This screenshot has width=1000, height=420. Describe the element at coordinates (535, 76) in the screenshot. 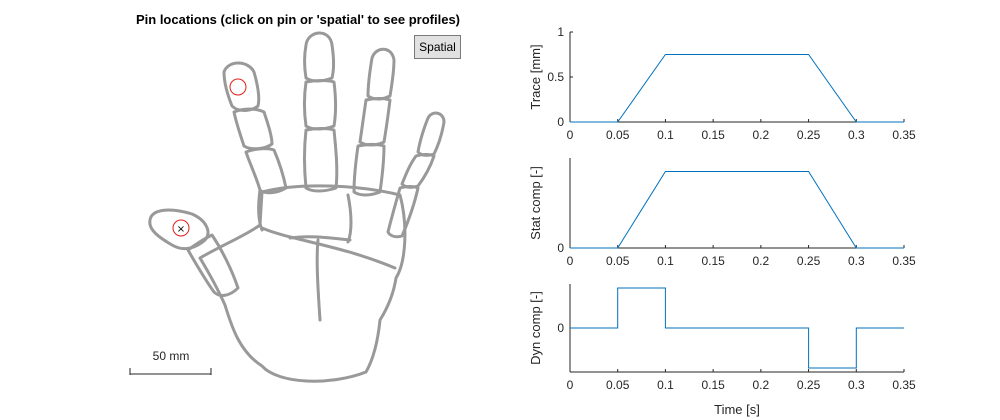

I see `y-axis-label: Trace [mm]` at that location.